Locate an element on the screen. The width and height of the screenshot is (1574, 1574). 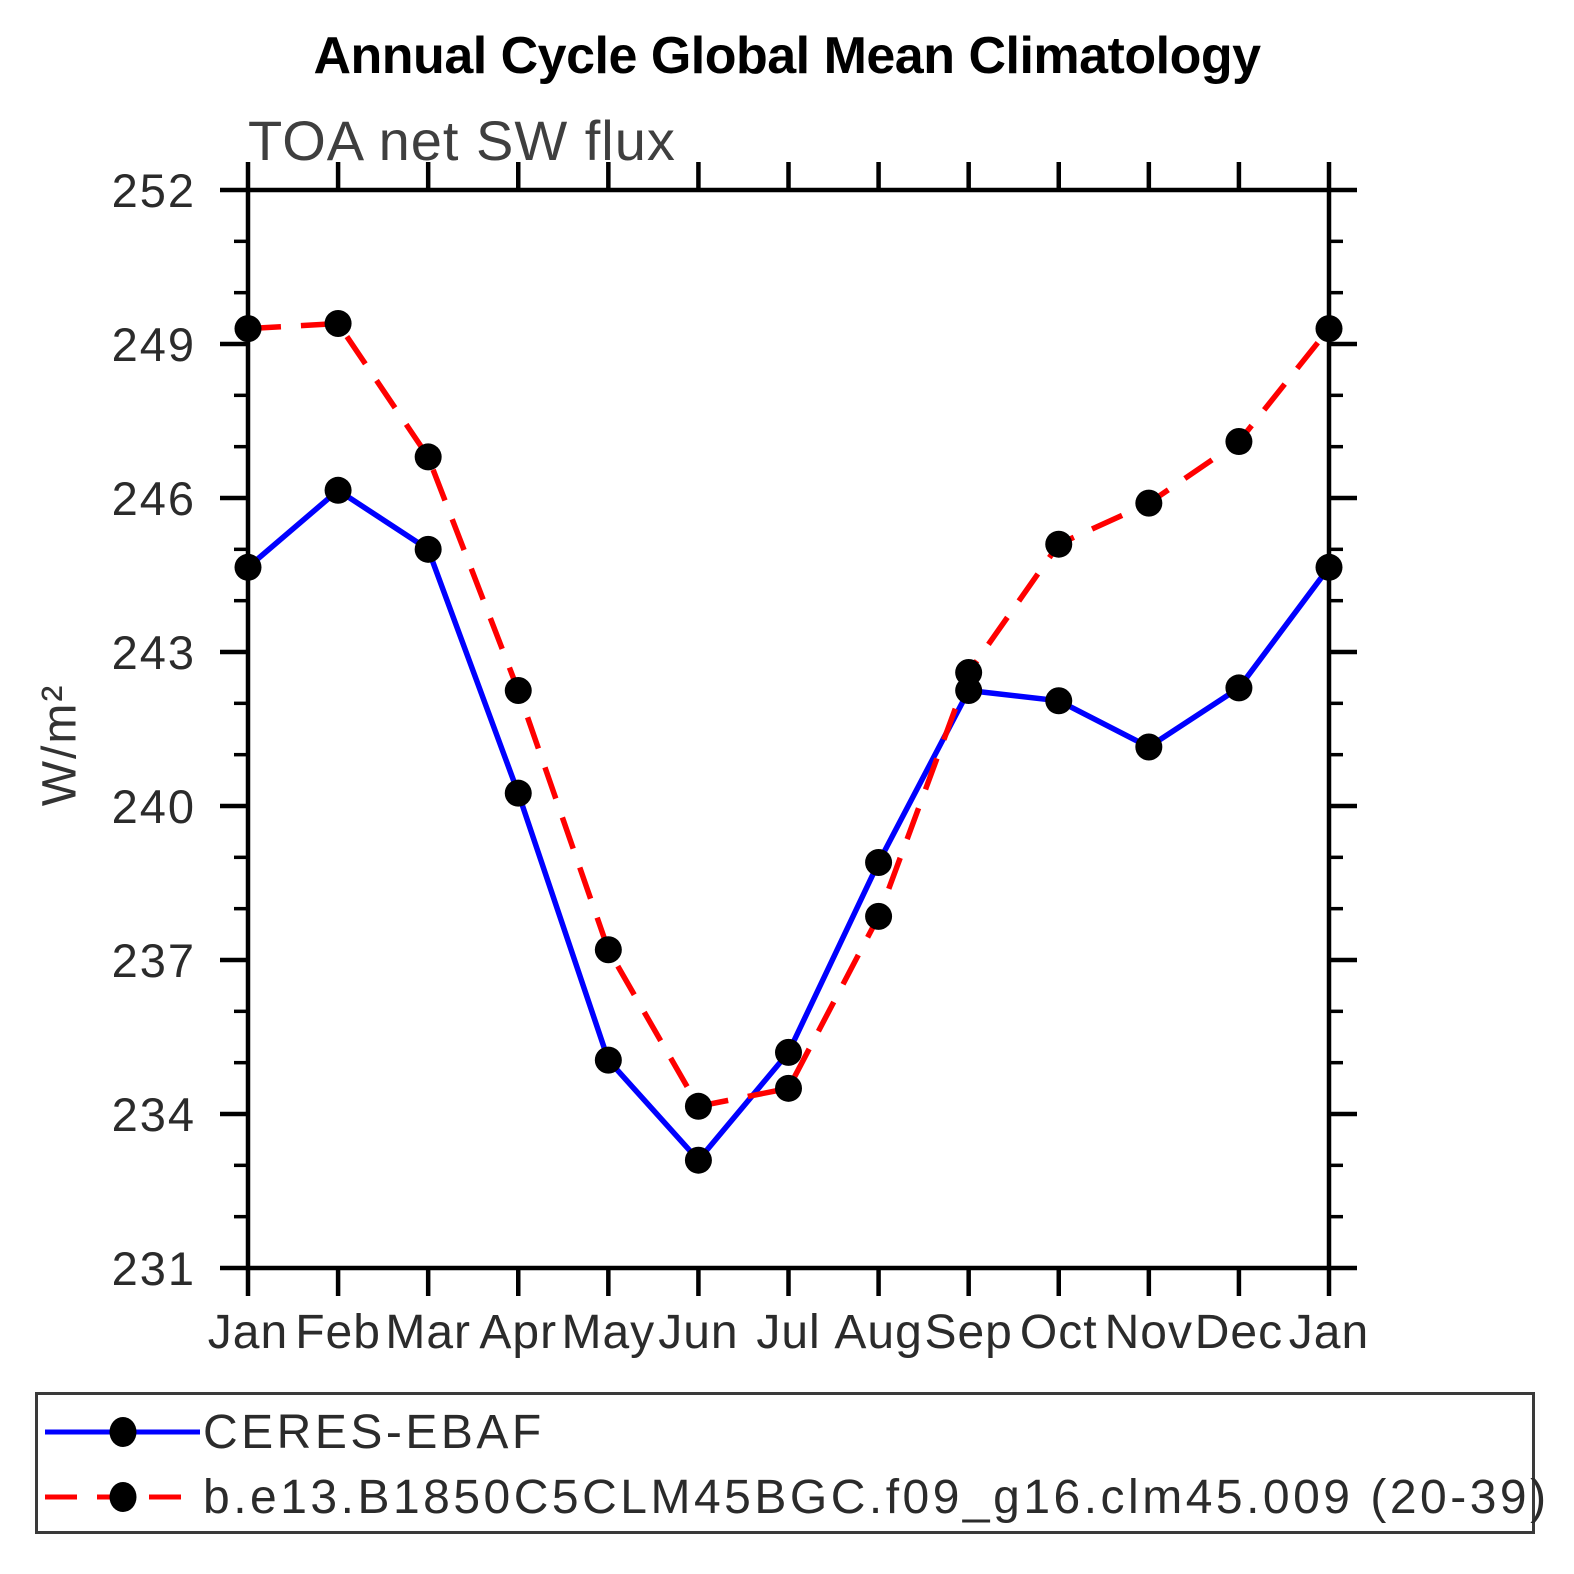
chart-title: Annual Cycle Global Mean Climatology is located at coordinates (787, 56).